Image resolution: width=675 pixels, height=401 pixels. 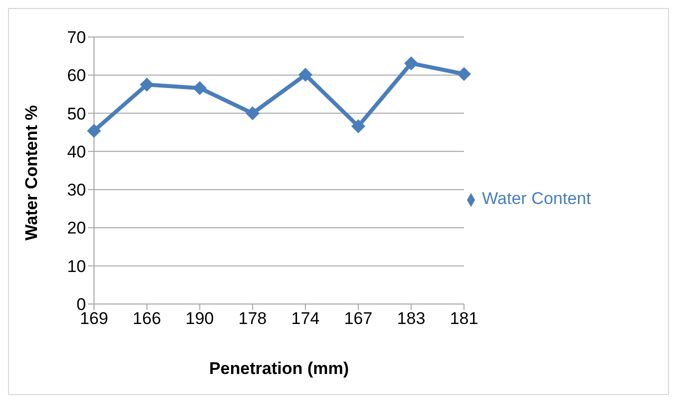 I want to click on y-tick-label: 40, so click(x=76, y=152).